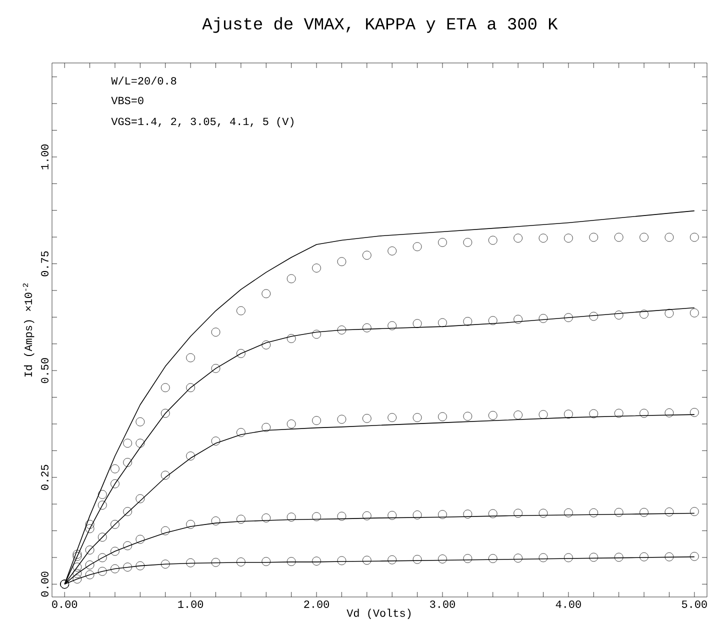  I want to click on x-tick-label: 1.00, so click(191, 604).